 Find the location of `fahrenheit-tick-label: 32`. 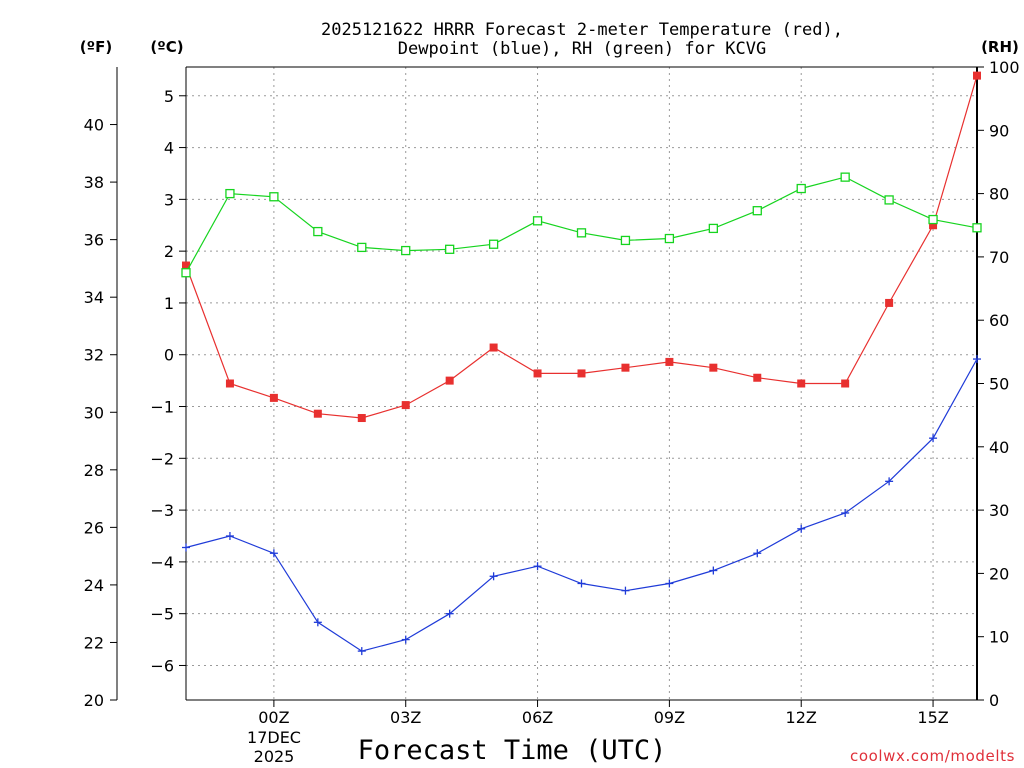

fahrenheit-tick-label: 32 is located at coordinates (94, 355).